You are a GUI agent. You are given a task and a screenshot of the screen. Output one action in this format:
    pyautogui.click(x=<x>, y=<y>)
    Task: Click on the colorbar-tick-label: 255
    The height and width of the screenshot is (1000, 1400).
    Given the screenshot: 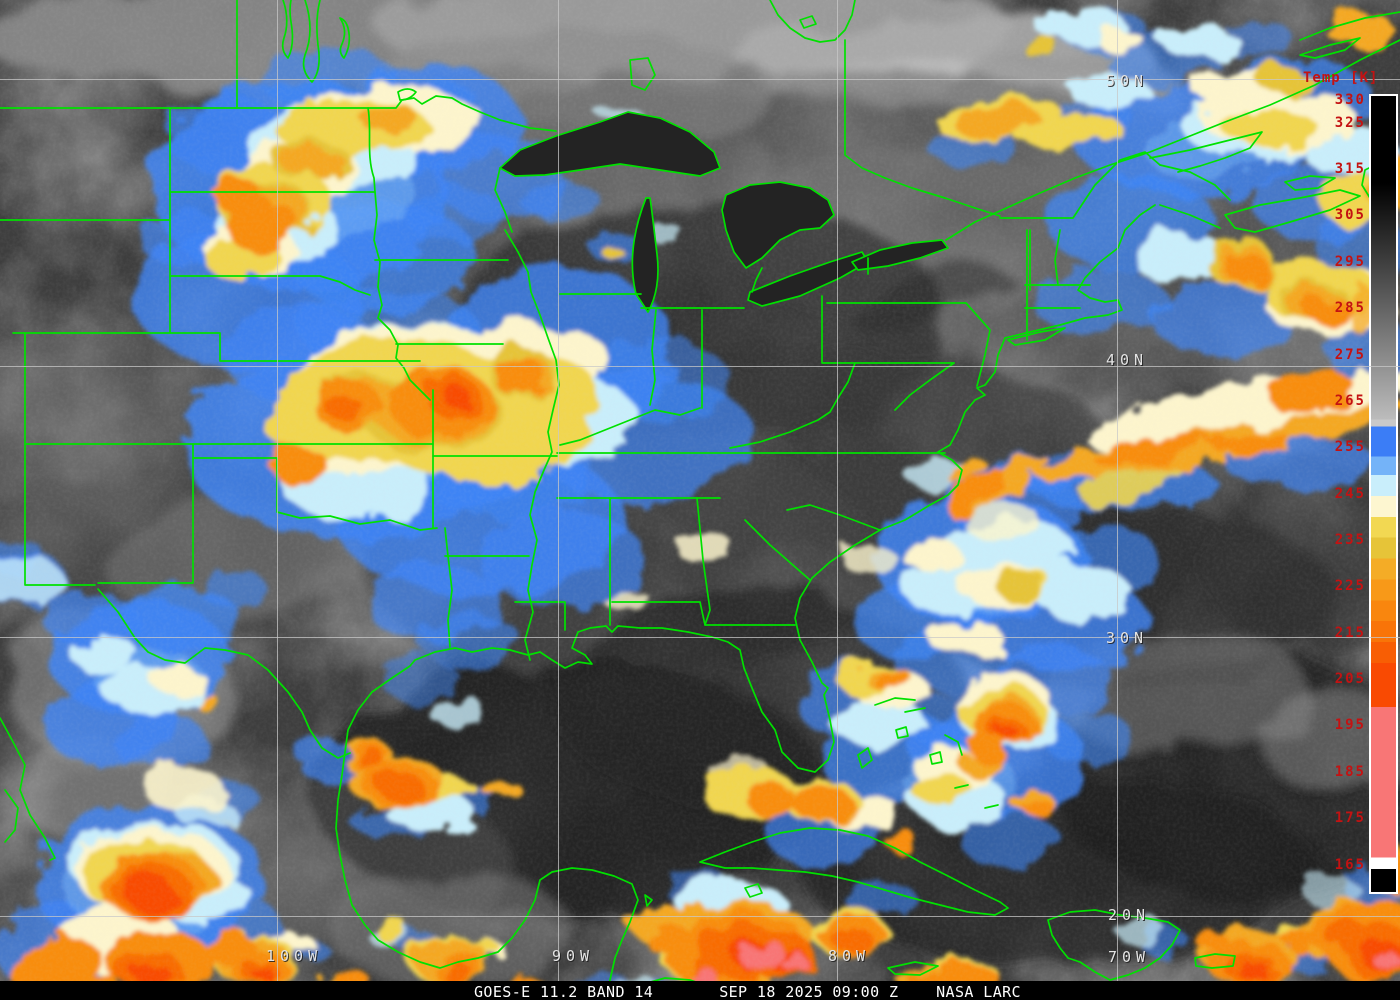 What is the action you would take?
    pyautogui.click(x=1350, y=447)
    